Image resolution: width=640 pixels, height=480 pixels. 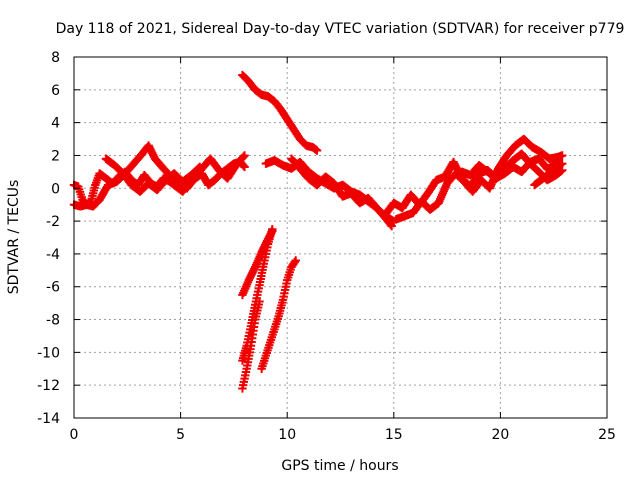 I want to click on series-track-c, so click(x=152, y=175).